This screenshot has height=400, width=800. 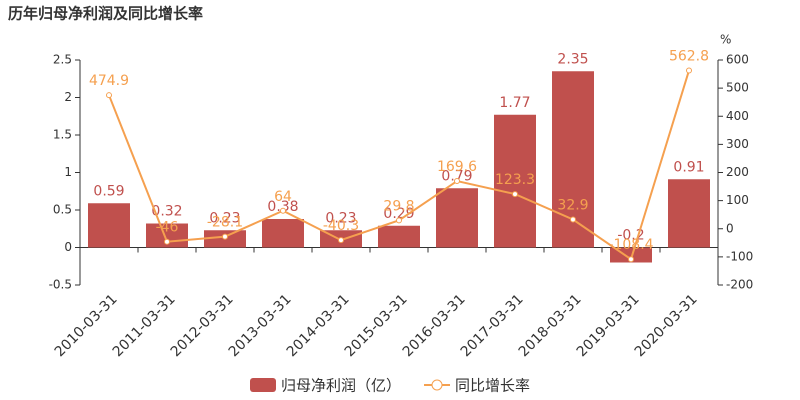 I want to click on bar-value-label: 1.77, so click(x=514, y=103).